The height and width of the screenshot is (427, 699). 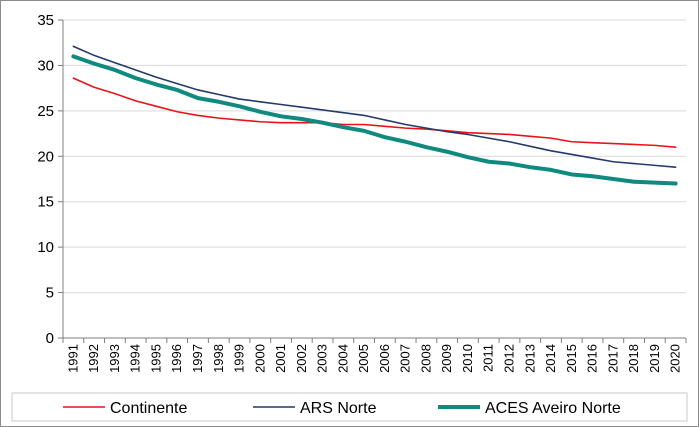 What do you see at coordinates (45, 202) in the screenshot?
I see `y-tick-label: 15` at bounding box center [45, 202].